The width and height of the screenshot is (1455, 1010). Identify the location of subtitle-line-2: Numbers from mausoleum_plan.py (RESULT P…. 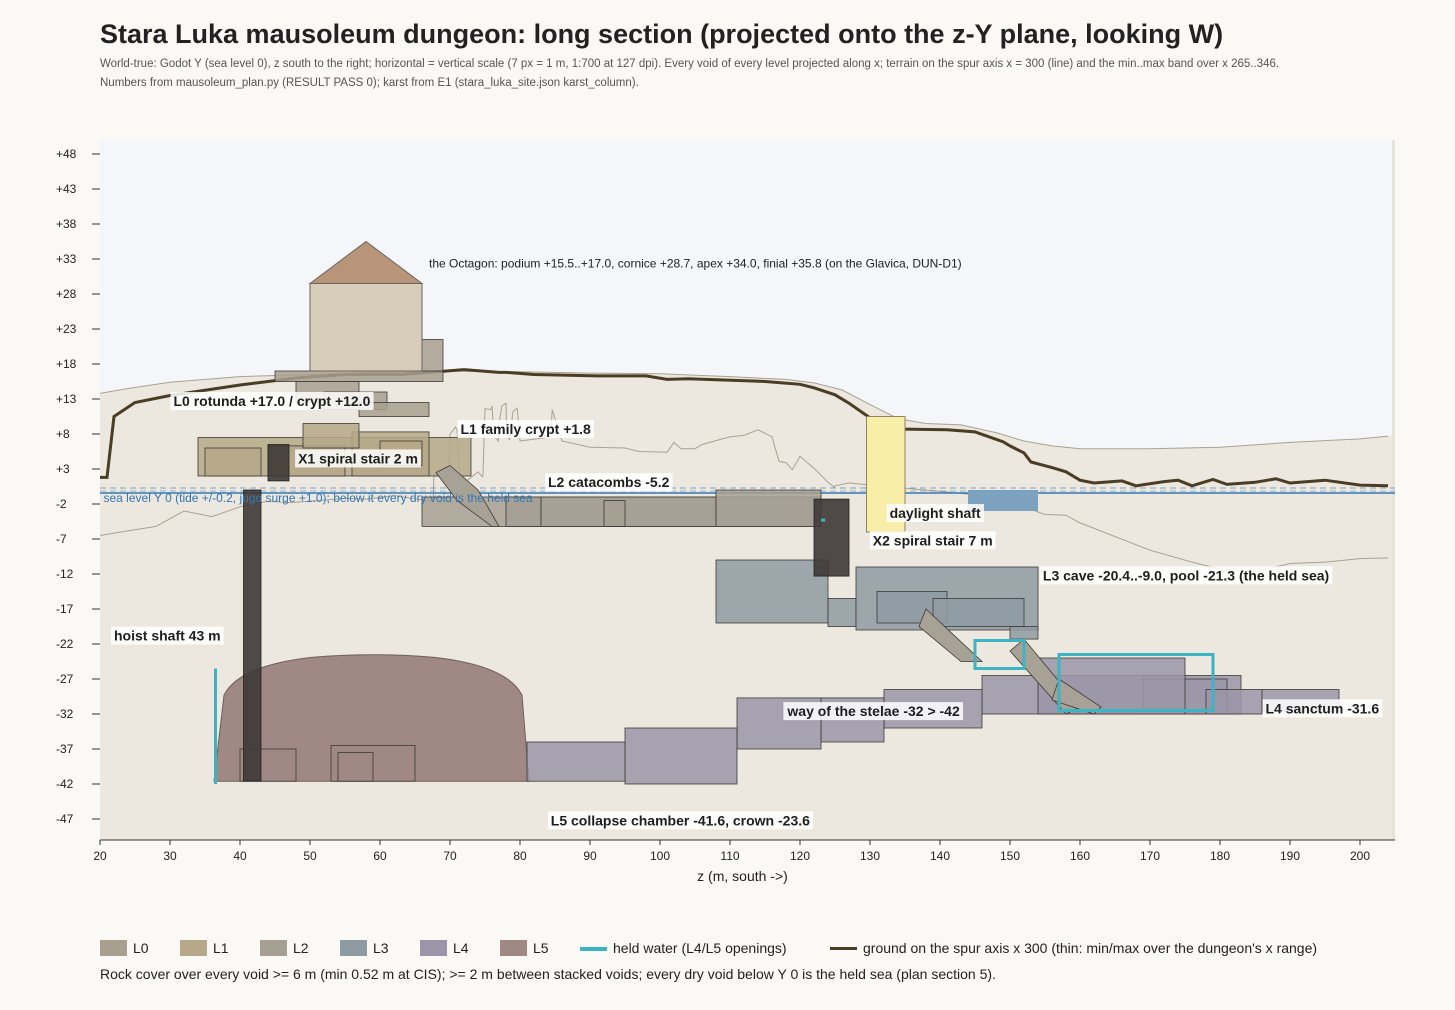
(369, 83).